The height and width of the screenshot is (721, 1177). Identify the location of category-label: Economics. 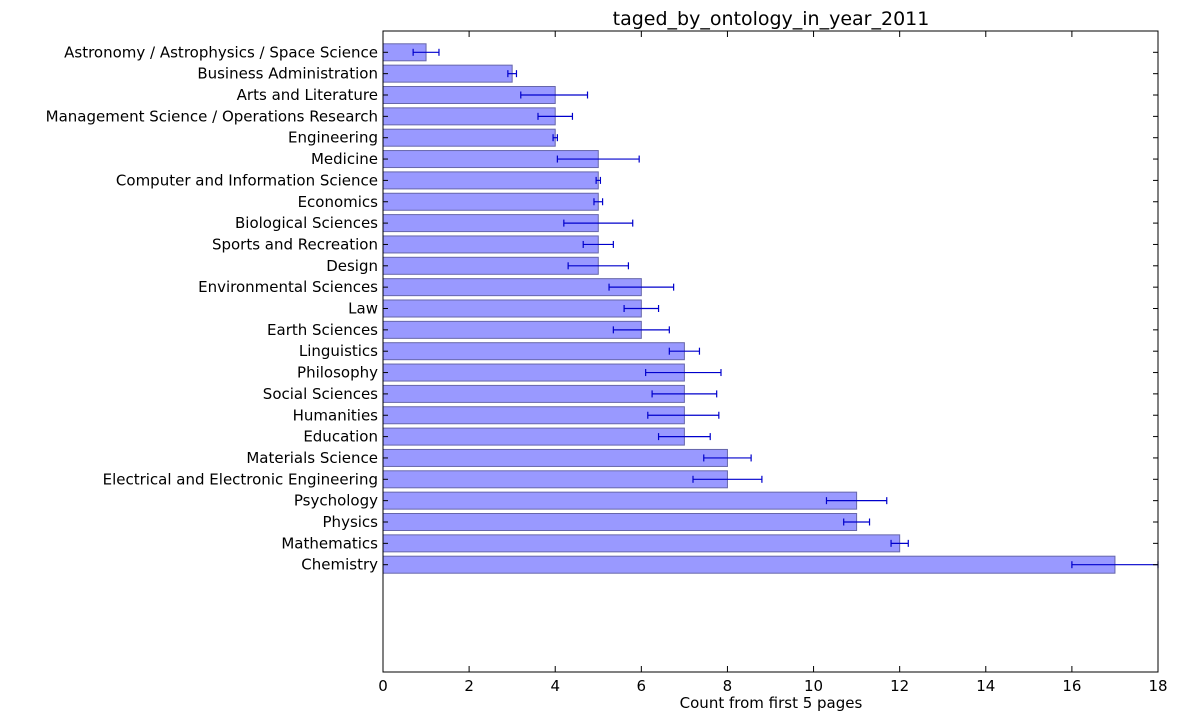
(338, 202).